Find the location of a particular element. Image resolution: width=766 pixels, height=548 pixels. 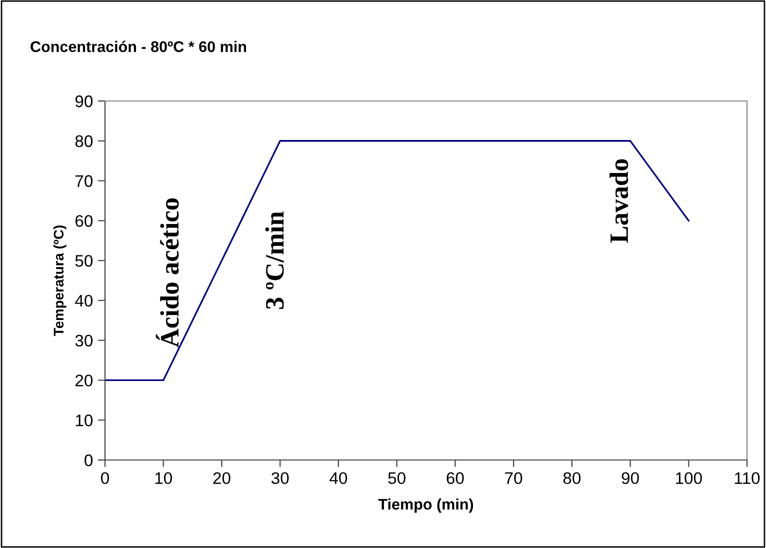

x-tick-label: 40 is located at coordinates (339, 478).